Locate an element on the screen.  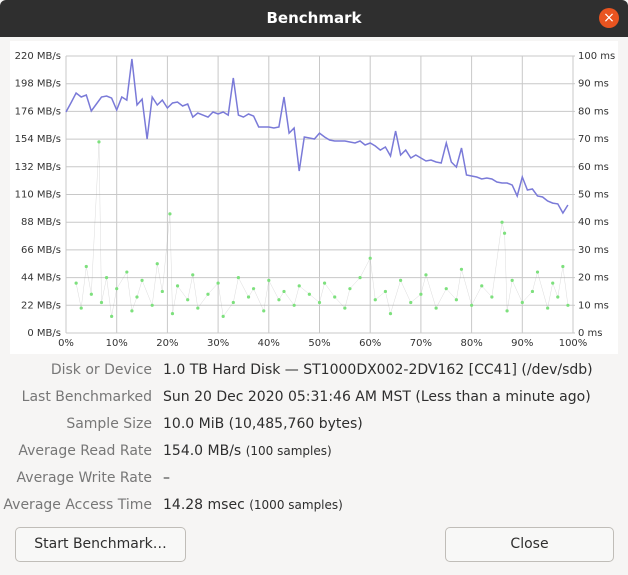
y-tick-label: 154 MB/s is located at coordinates (38, 139).